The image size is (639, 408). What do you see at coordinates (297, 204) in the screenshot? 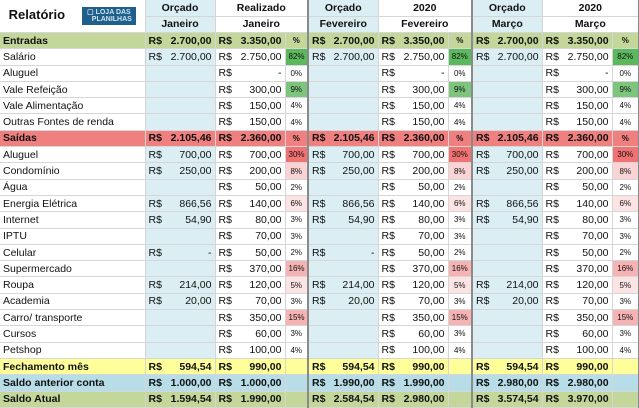
I see `percent-cell: 6%` at bounding box center [297, 204].